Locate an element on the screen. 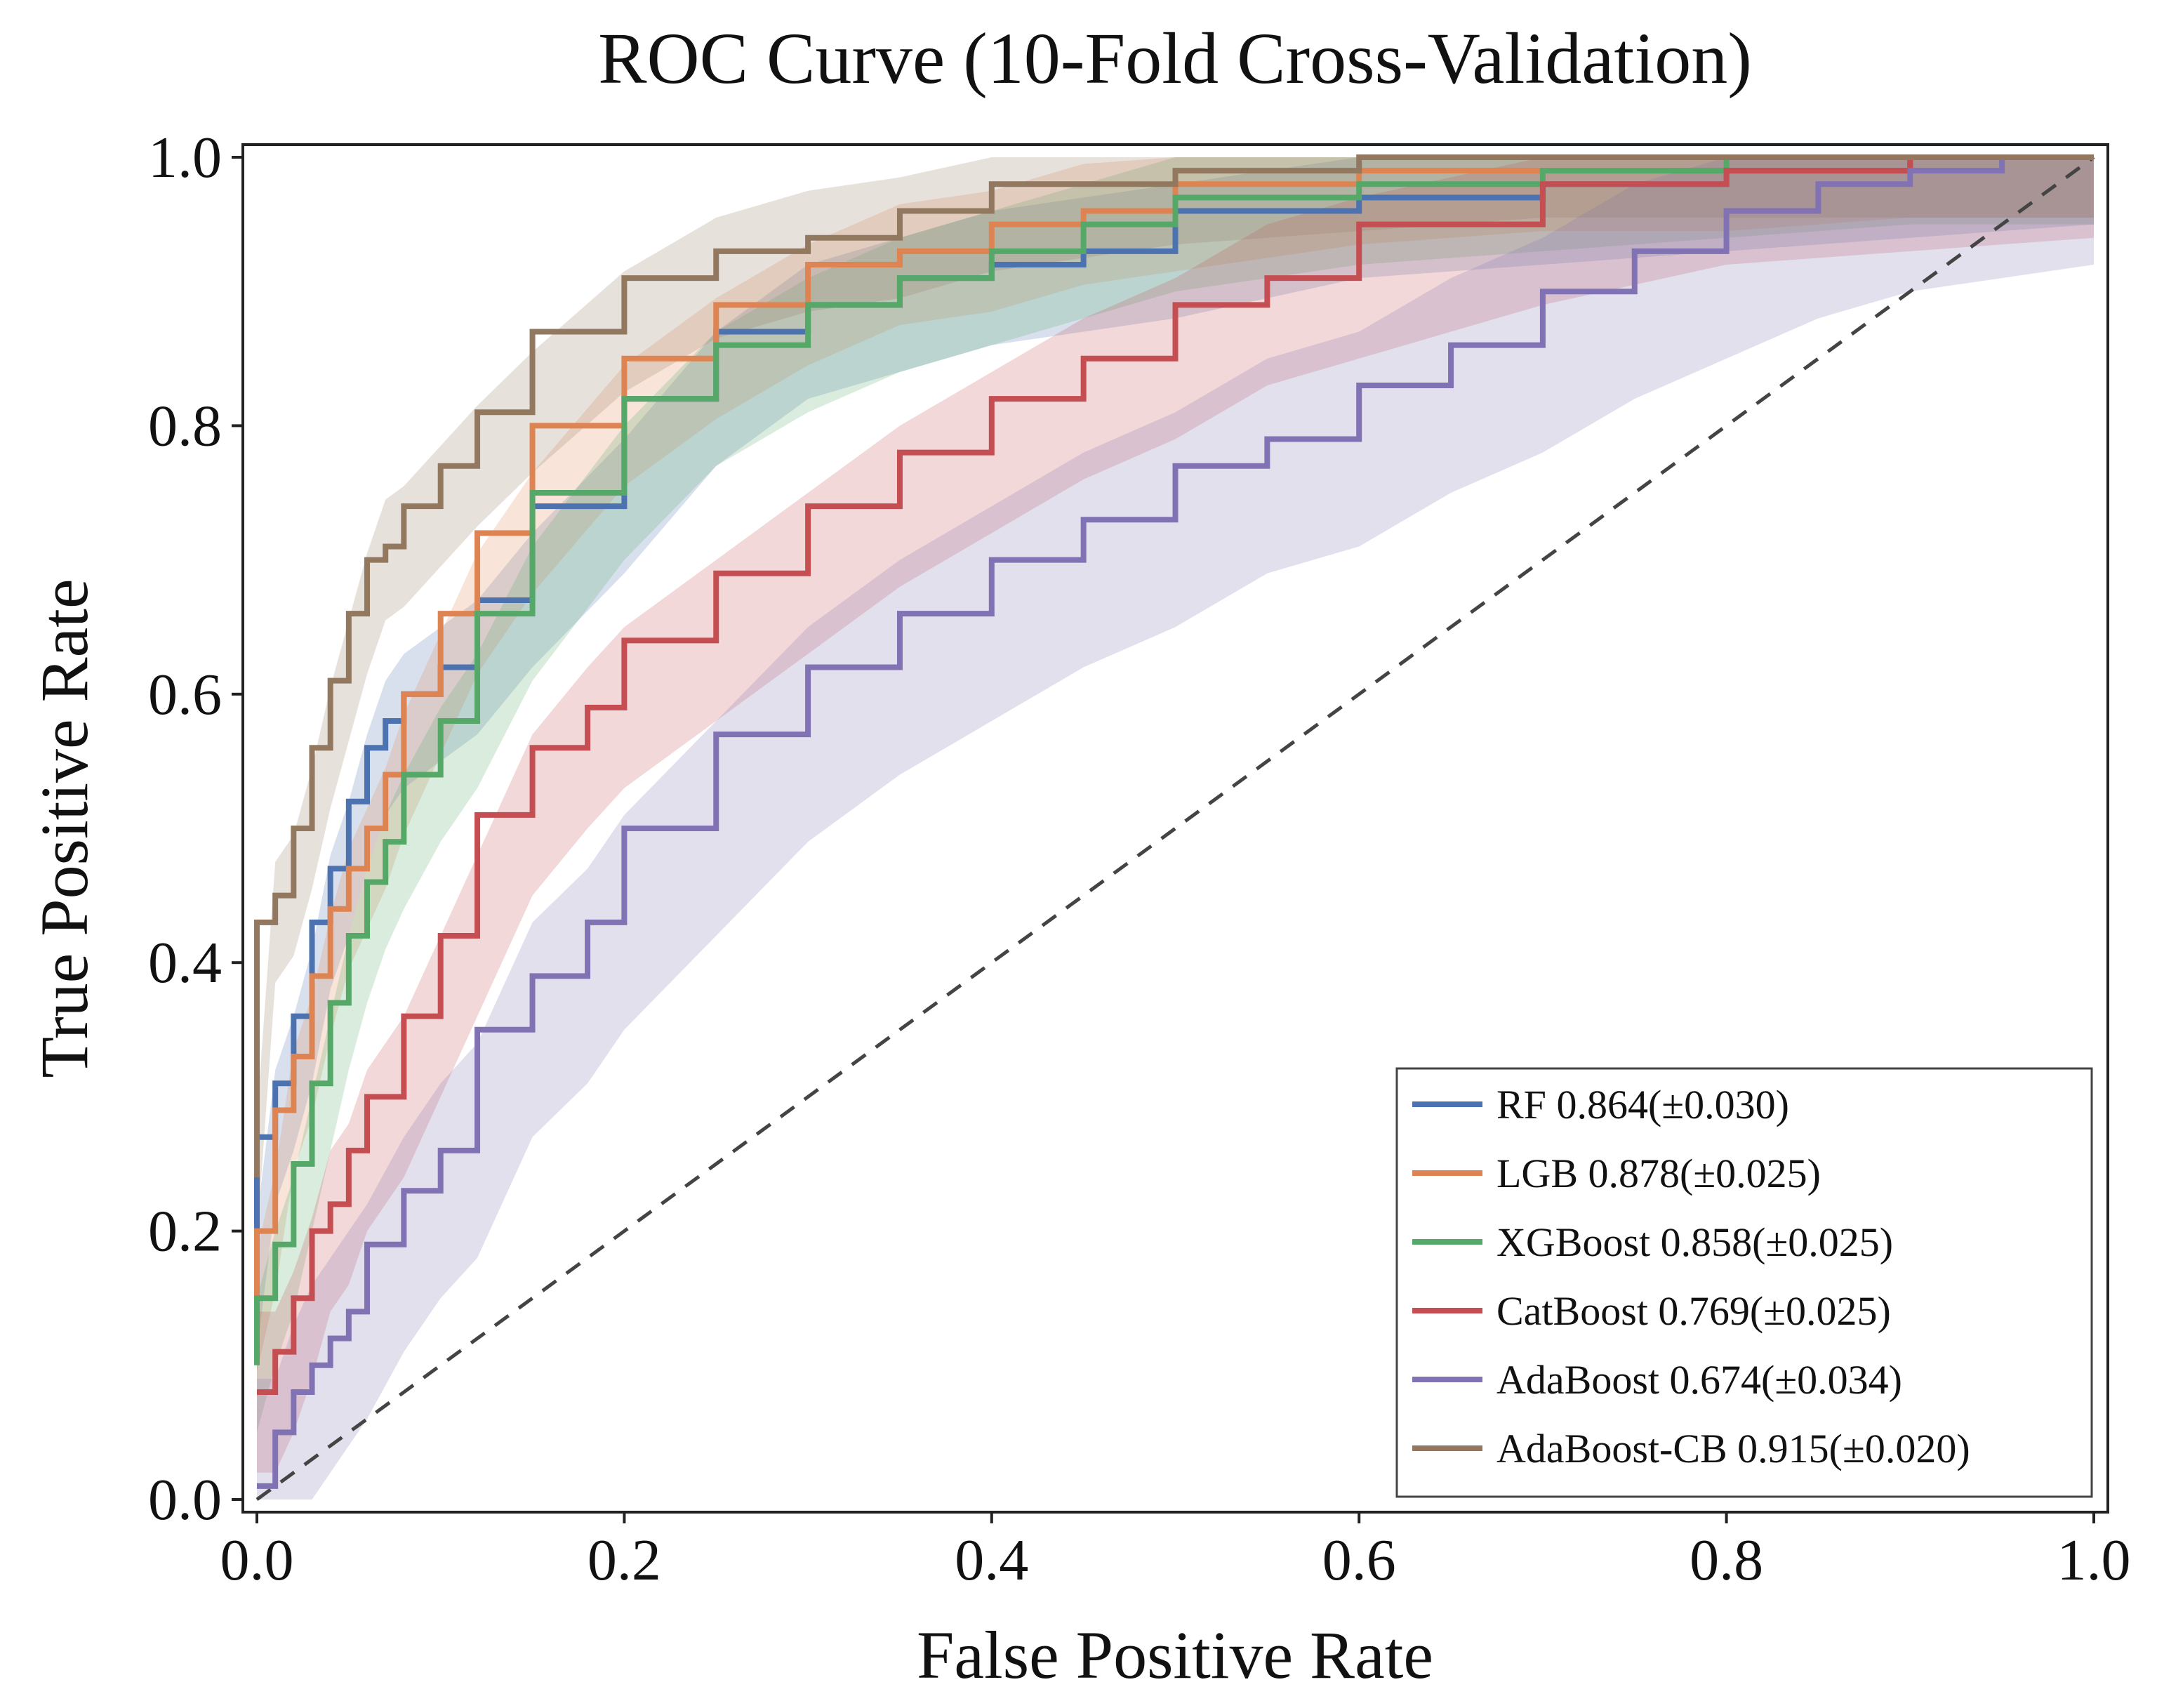  x-tick-label: 0.2 is located at coordinates (624, 1560).